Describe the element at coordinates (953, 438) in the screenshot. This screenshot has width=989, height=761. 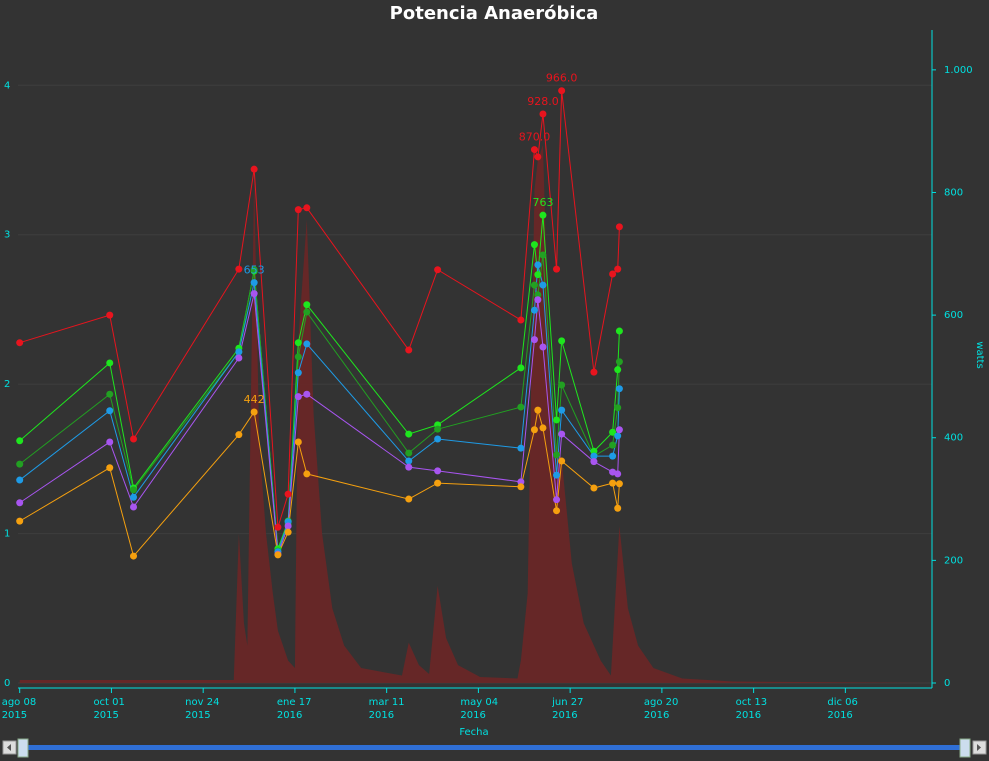
I see `y2-tick-label: 400` at that location.